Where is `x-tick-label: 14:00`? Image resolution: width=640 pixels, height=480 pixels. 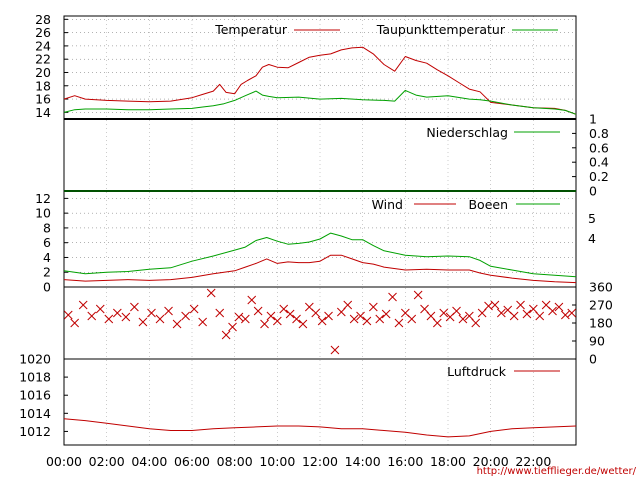
x-tick-label: 14:00 is located at coordinates (363, 461).